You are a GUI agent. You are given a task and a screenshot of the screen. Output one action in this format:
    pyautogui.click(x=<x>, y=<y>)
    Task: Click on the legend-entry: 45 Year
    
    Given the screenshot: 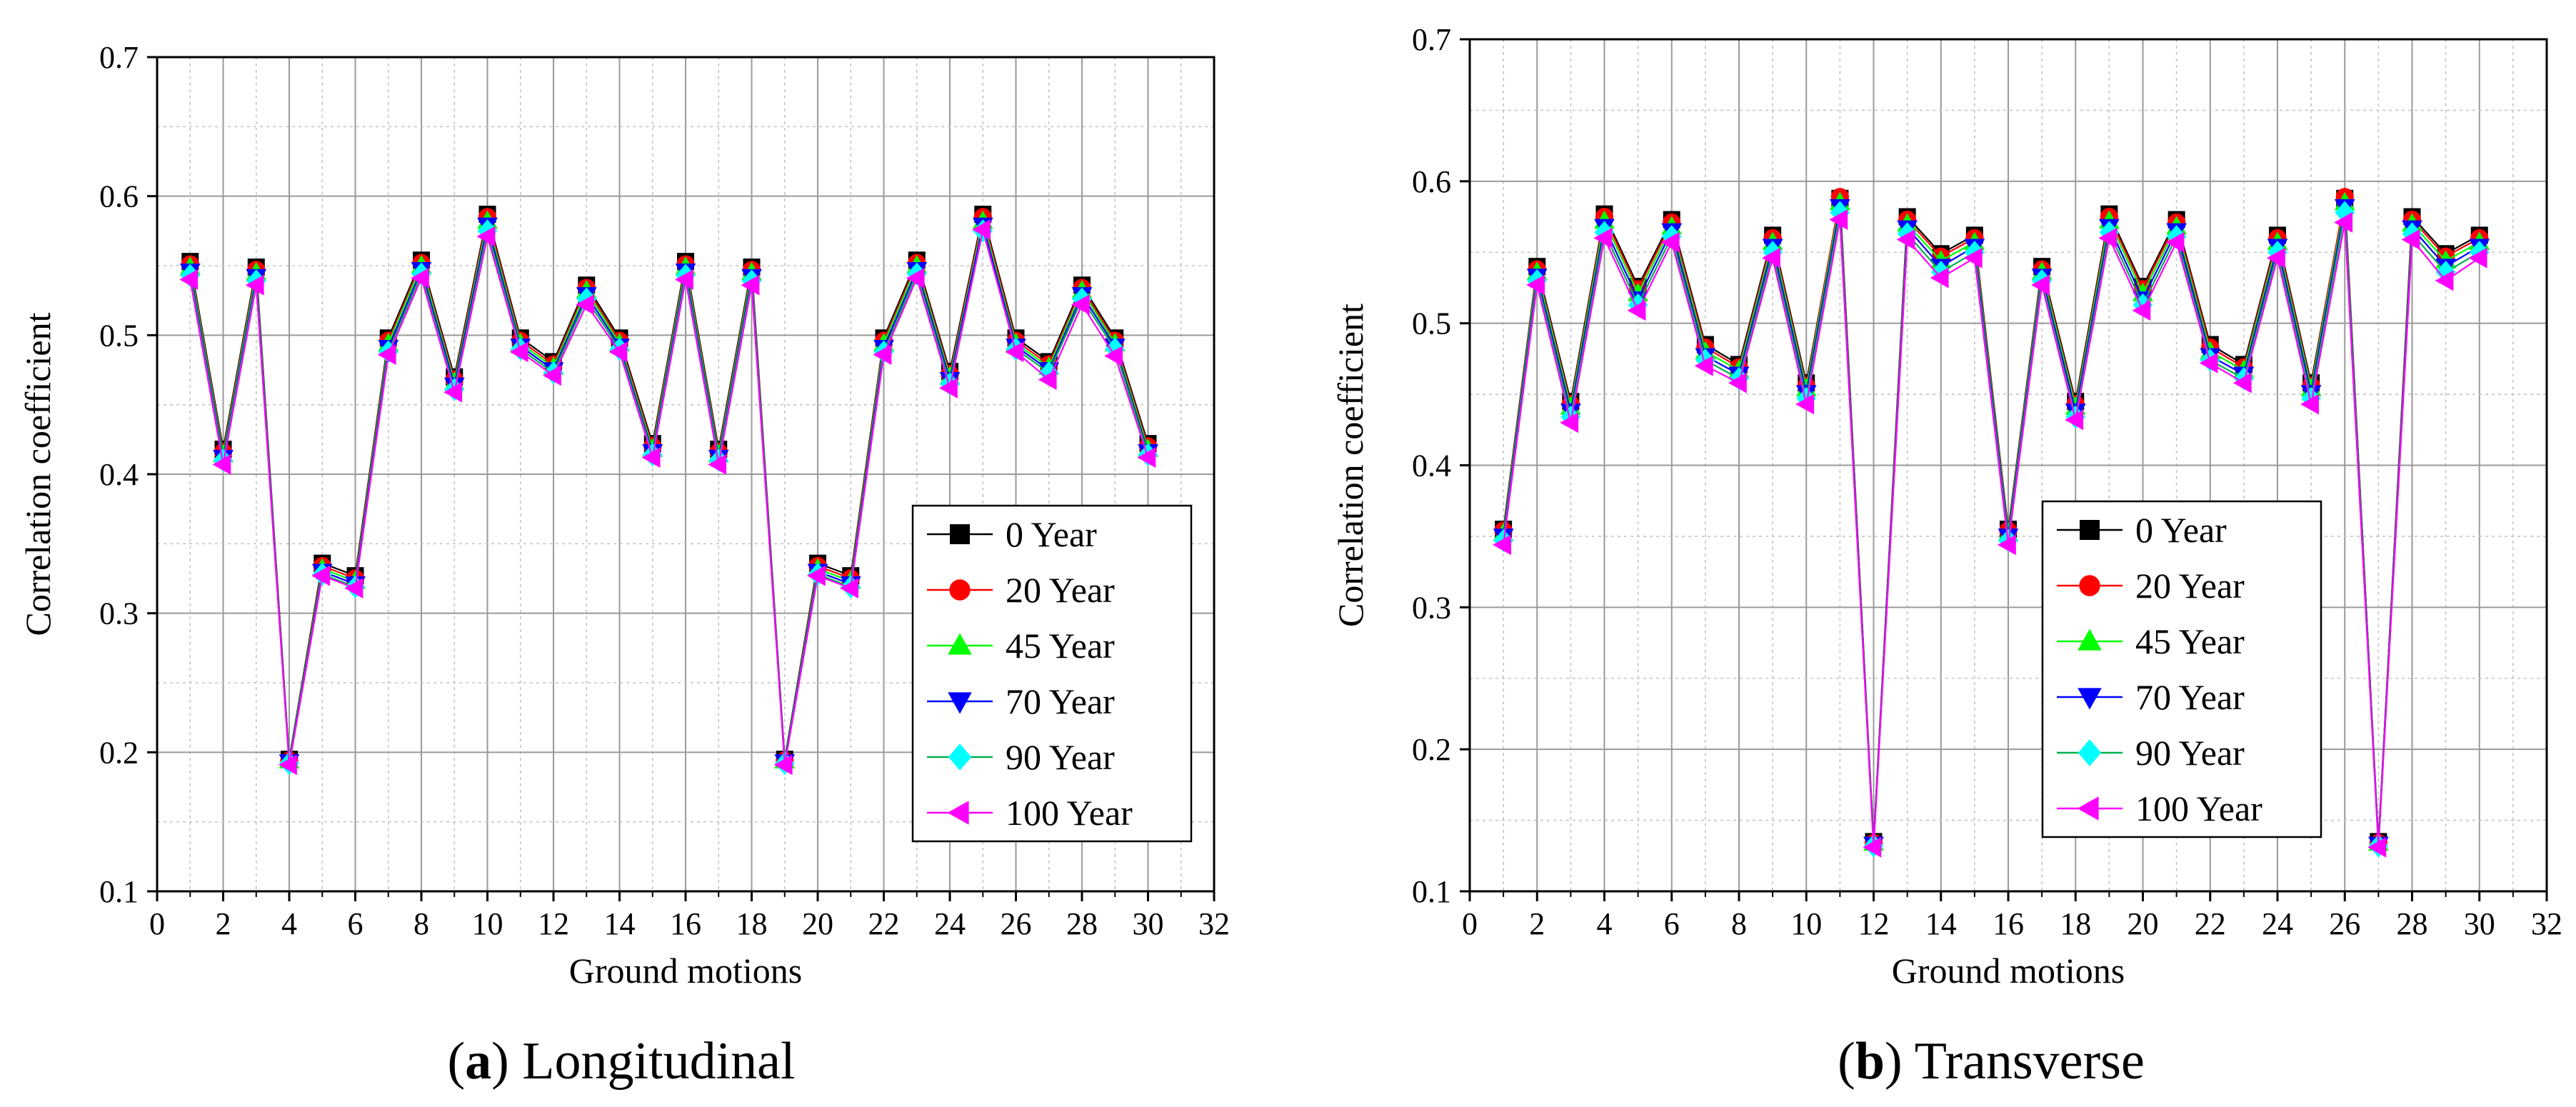 What is the action you would take?
    pyautogui.click(x=1021, y=646)
    